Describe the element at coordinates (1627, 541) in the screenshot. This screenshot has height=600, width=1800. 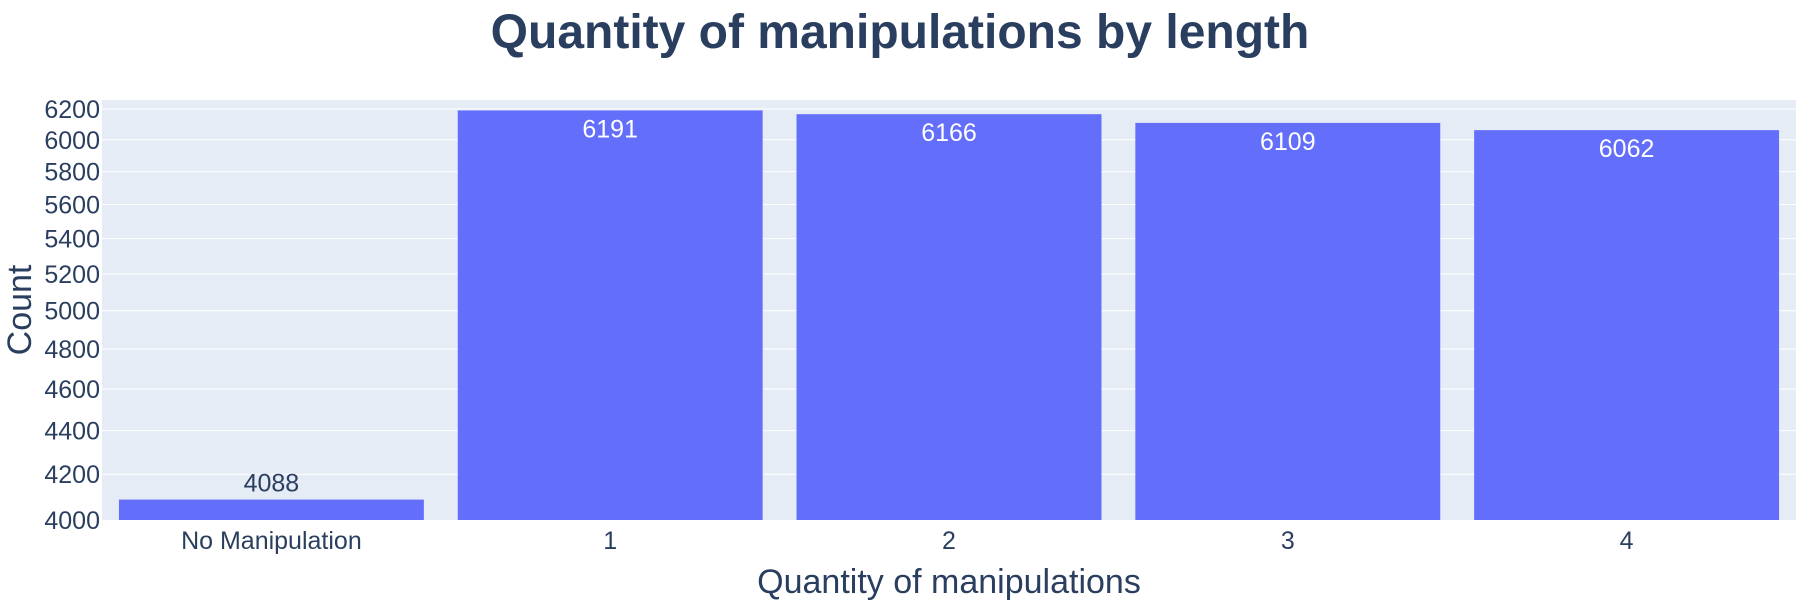
I see `x-tick-label: 4` at that location.